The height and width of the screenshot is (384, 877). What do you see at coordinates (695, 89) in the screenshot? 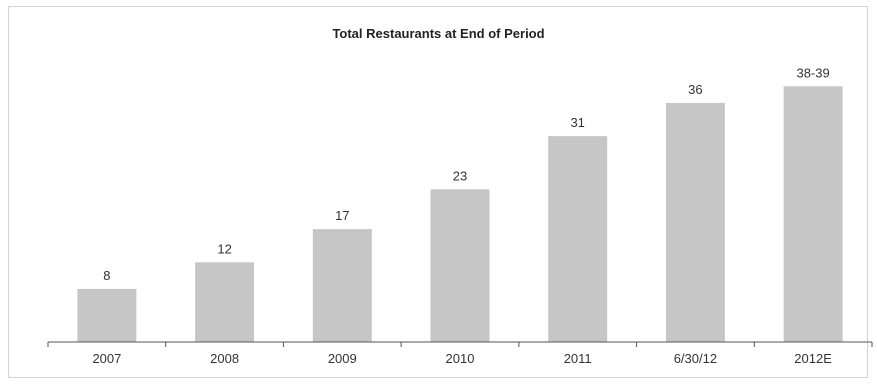
I see `data-label-6/30/12: 36` at bounding box center [695, 89].